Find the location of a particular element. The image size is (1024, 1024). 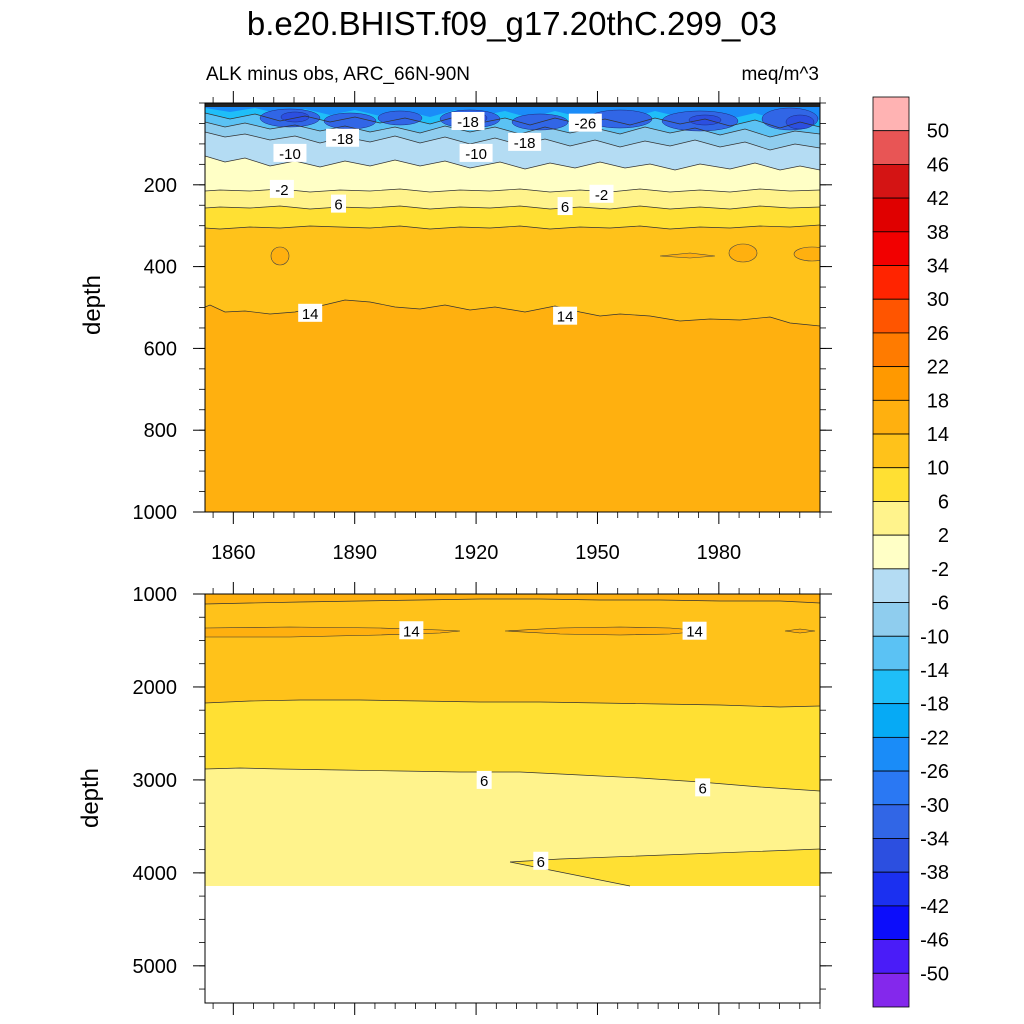

upper-contour-lines is located at coordinates (512, 219).